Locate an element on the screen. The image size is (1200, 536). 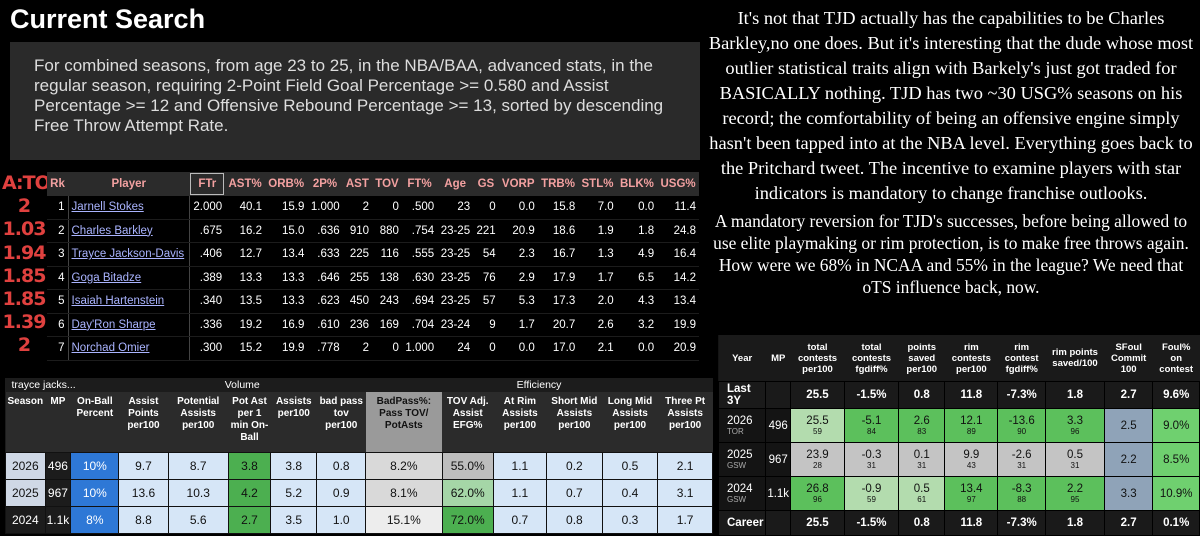
cell: 0.3 is located at coordinates (630, 520).